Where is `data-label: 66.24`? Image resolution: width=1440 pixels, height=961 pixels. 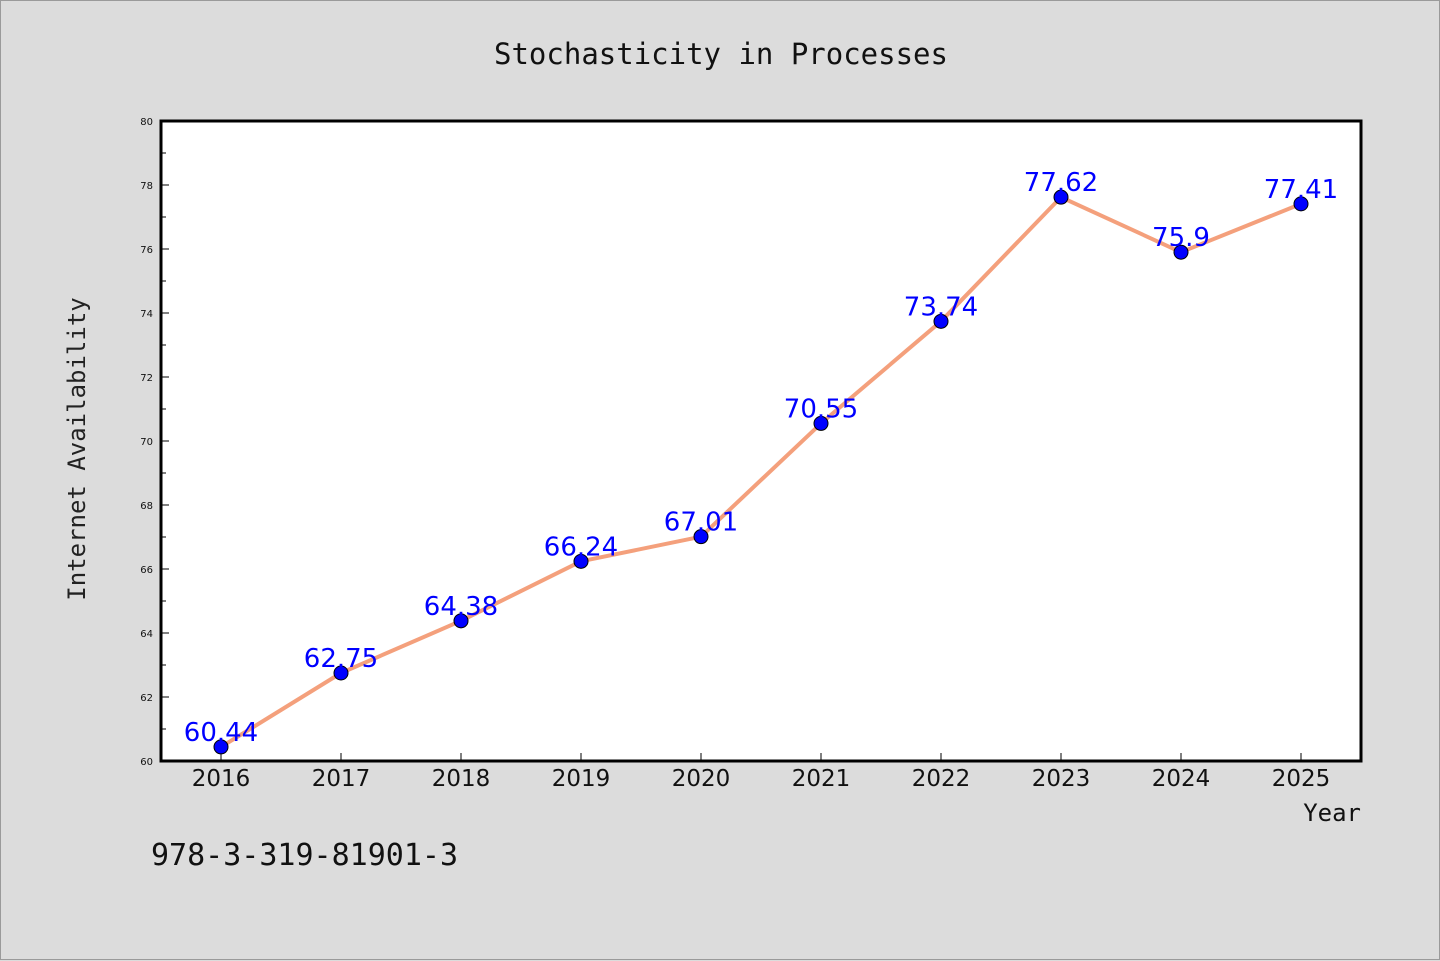 data-label: 66.24 is located at coordinates (581, 547).